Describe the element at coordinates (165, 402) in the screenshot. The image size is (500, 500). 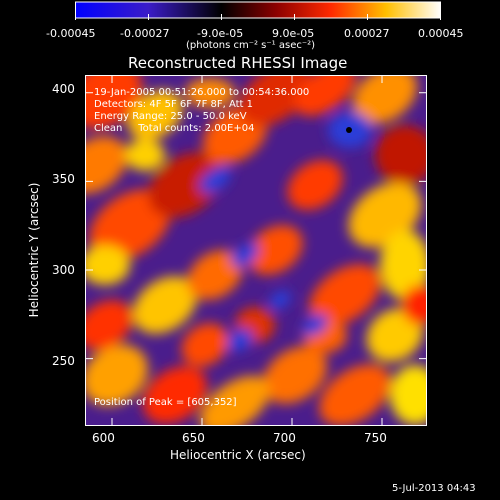
I see `annotation-peak-position: Position of Peak = [605,352]` at that location.